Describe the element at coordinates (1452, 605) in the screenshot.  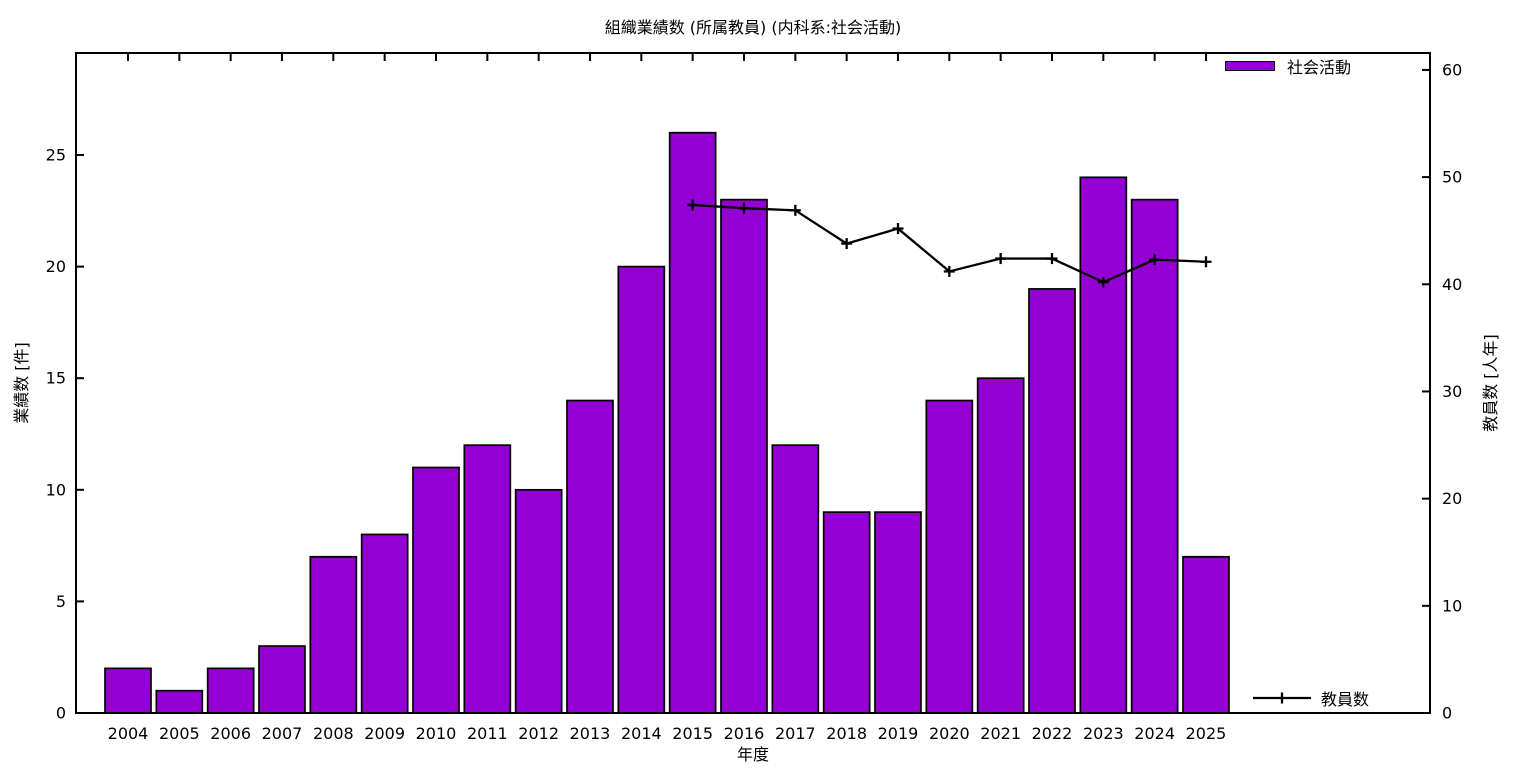
I see `y2-tick-label: 10` at that location.